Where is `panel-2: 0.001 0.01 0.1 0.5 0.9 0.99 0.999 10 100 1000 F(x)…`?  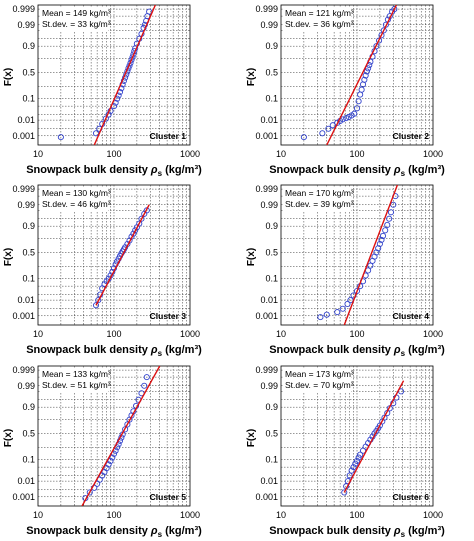 panel-2: 0.001 0.01 0.1 0.5 0.9 0.99 0.999 10 100 1000 F(x)… is located at coordinates (345, 91).